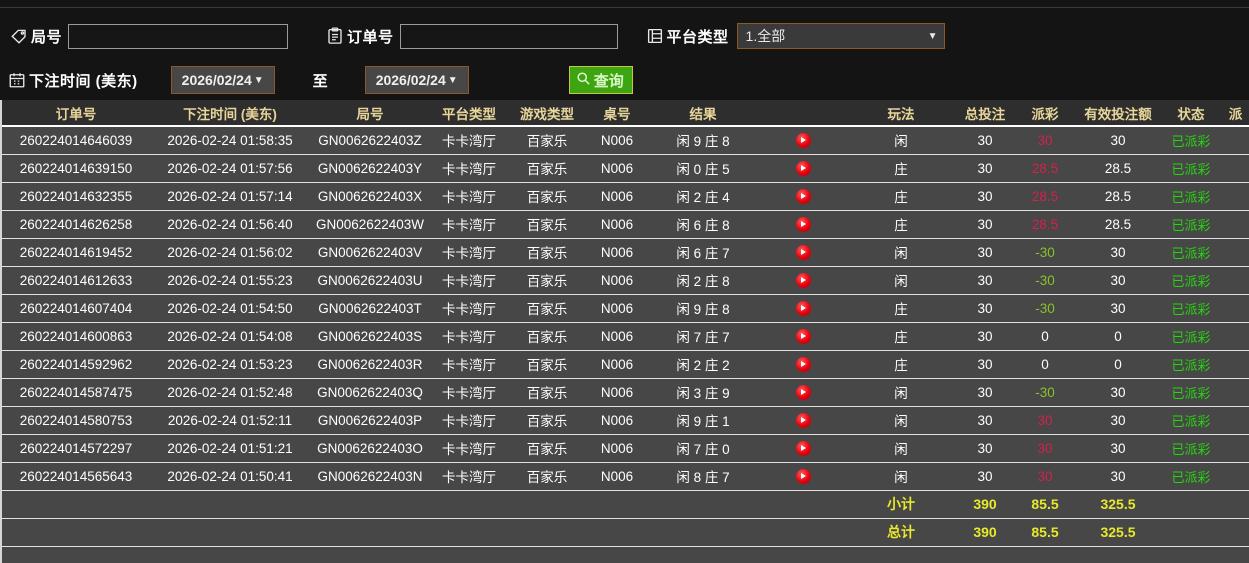 The height and width of the screenshot is (563, 1249). I want to click on cell-status: 已派彩, so click(1191, 140).